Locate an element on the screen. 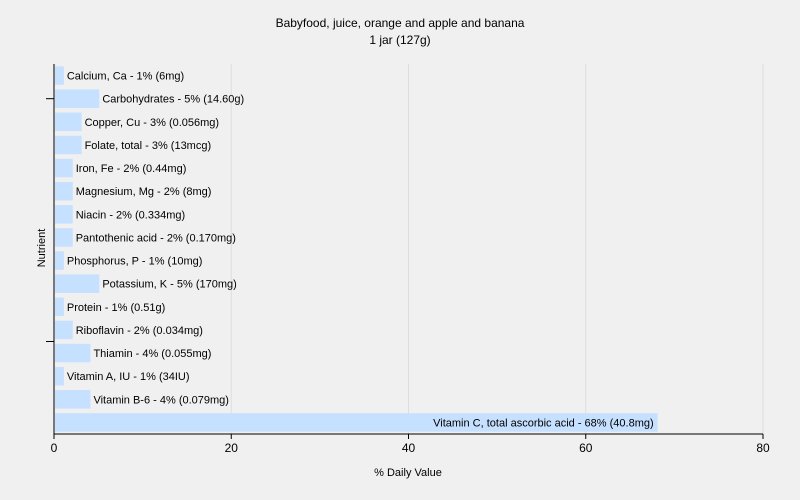 This screenshot has width=800, height=500. bar-label: Copper, Cu - 3% (0.056mg) is located at coordinates (152, 123).